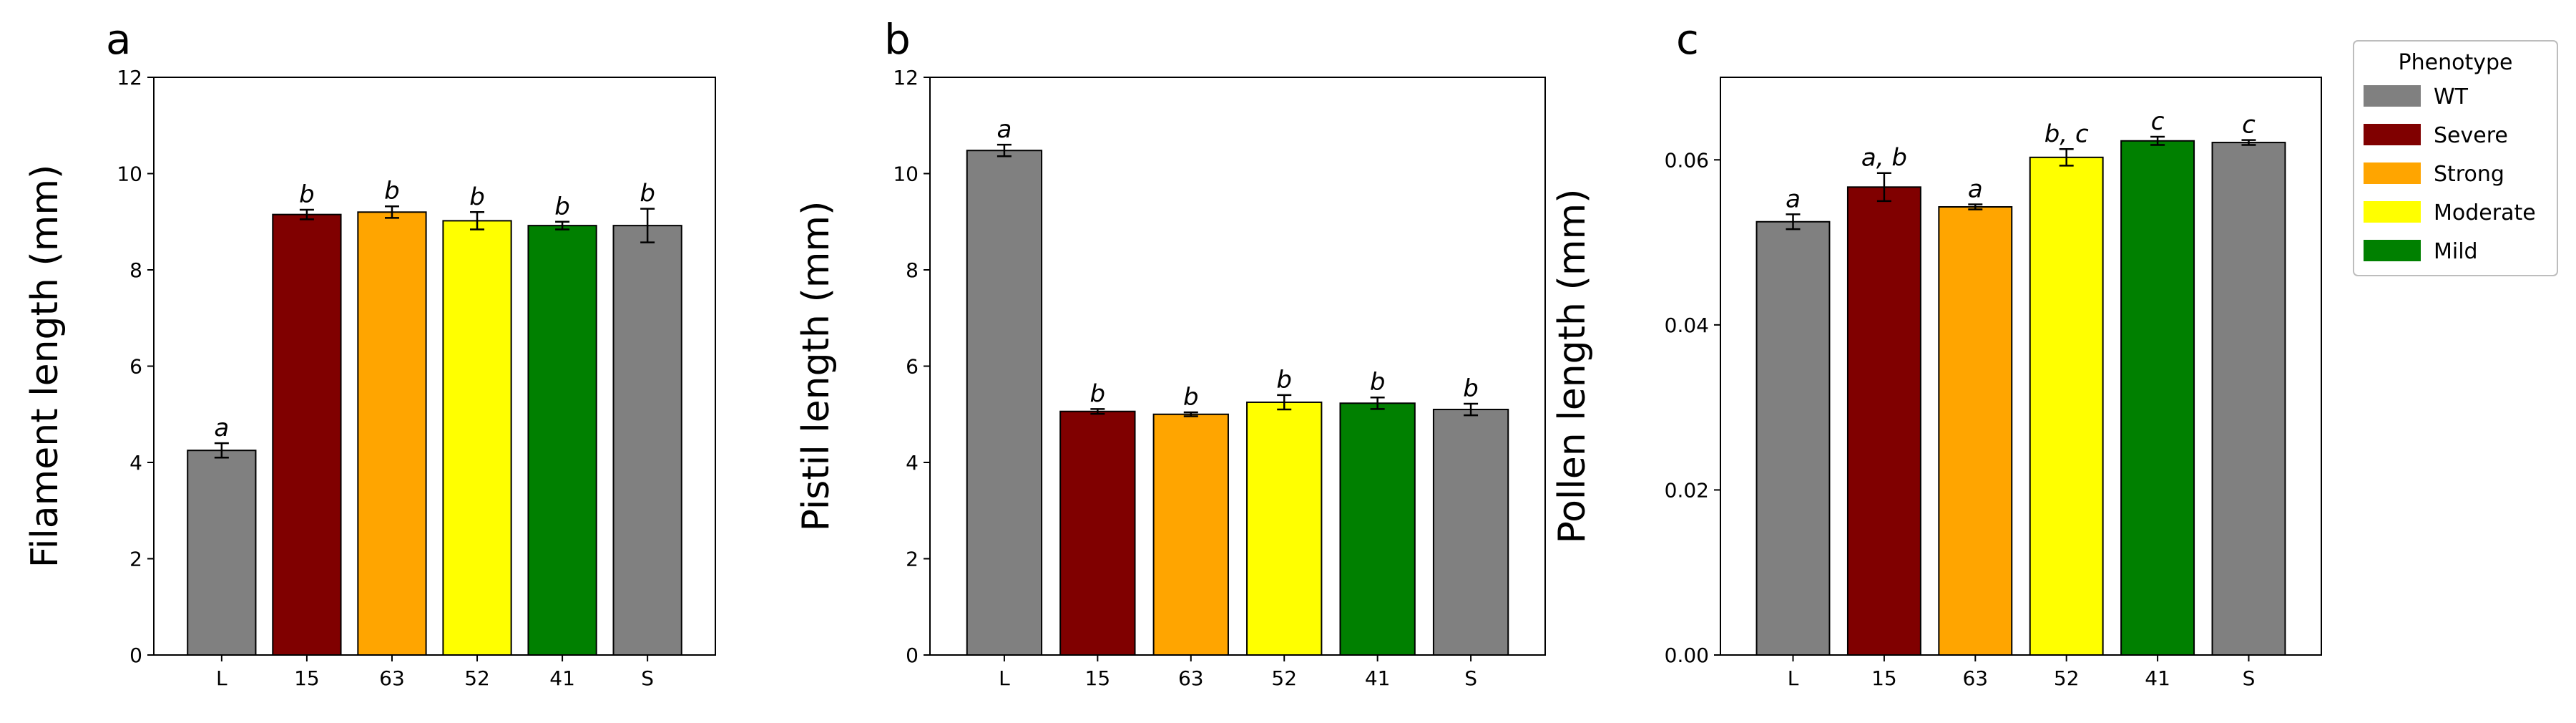 The width and height of the screenshot is (2576, 723). I want to click on legend-item-strong: Strong, so click(2434, 174).